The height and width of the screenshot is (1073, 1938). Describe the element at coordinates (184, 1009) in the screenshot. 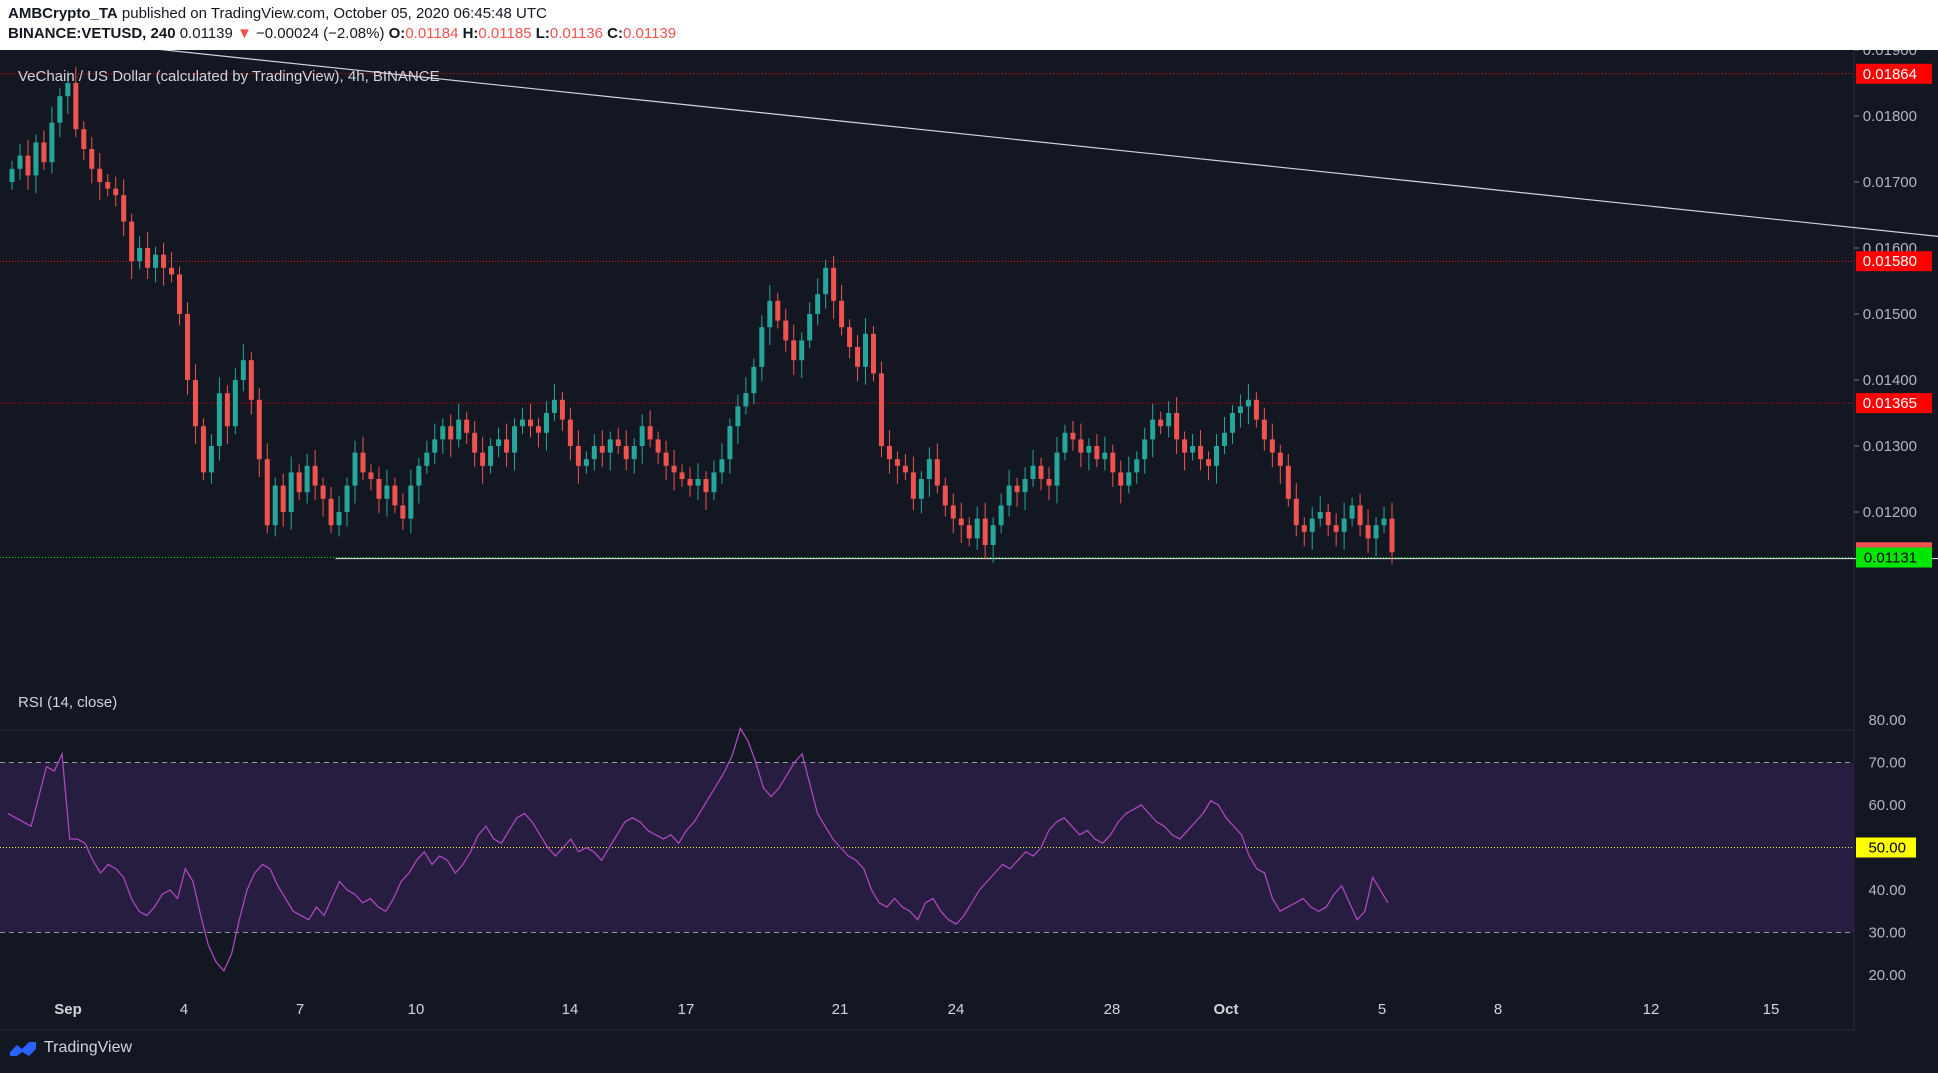

I see `time-tick-label: 4` at that location.